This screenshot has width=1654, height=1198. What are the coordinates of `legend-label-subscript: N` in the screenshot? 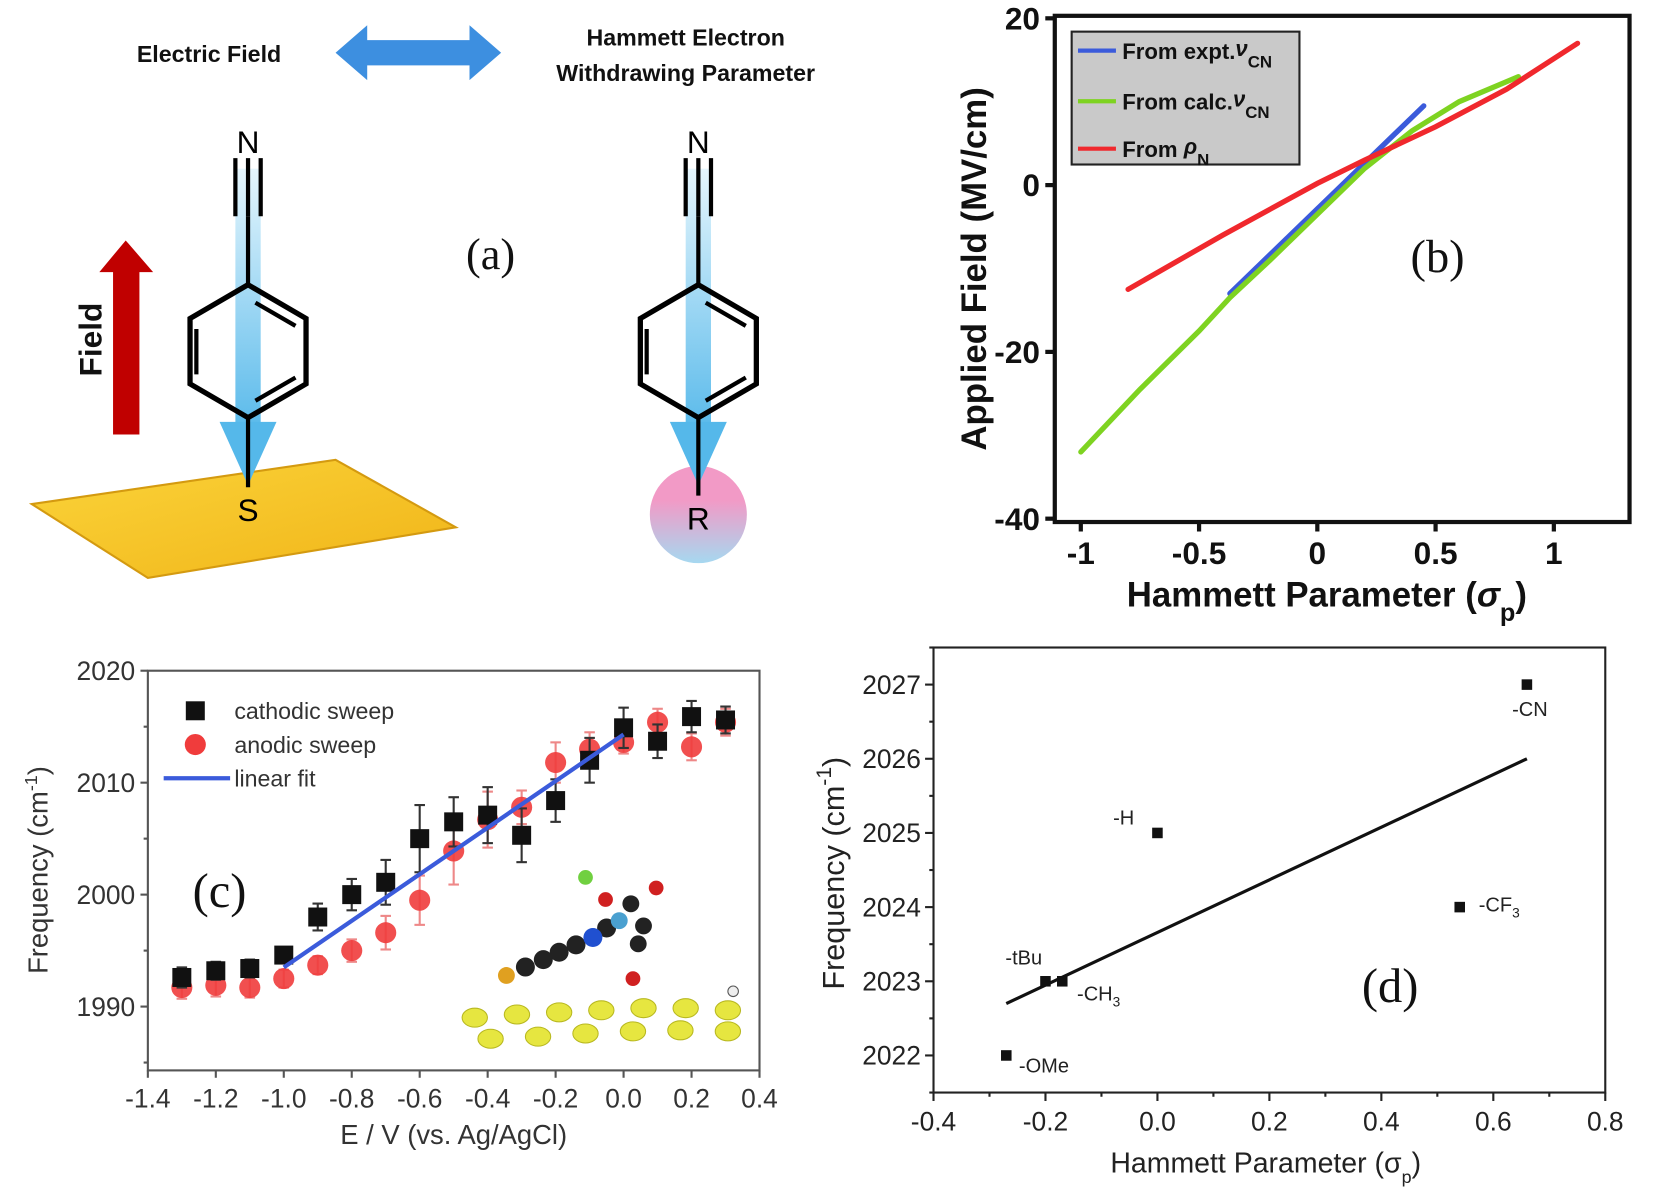 It's located at (1203, 160).